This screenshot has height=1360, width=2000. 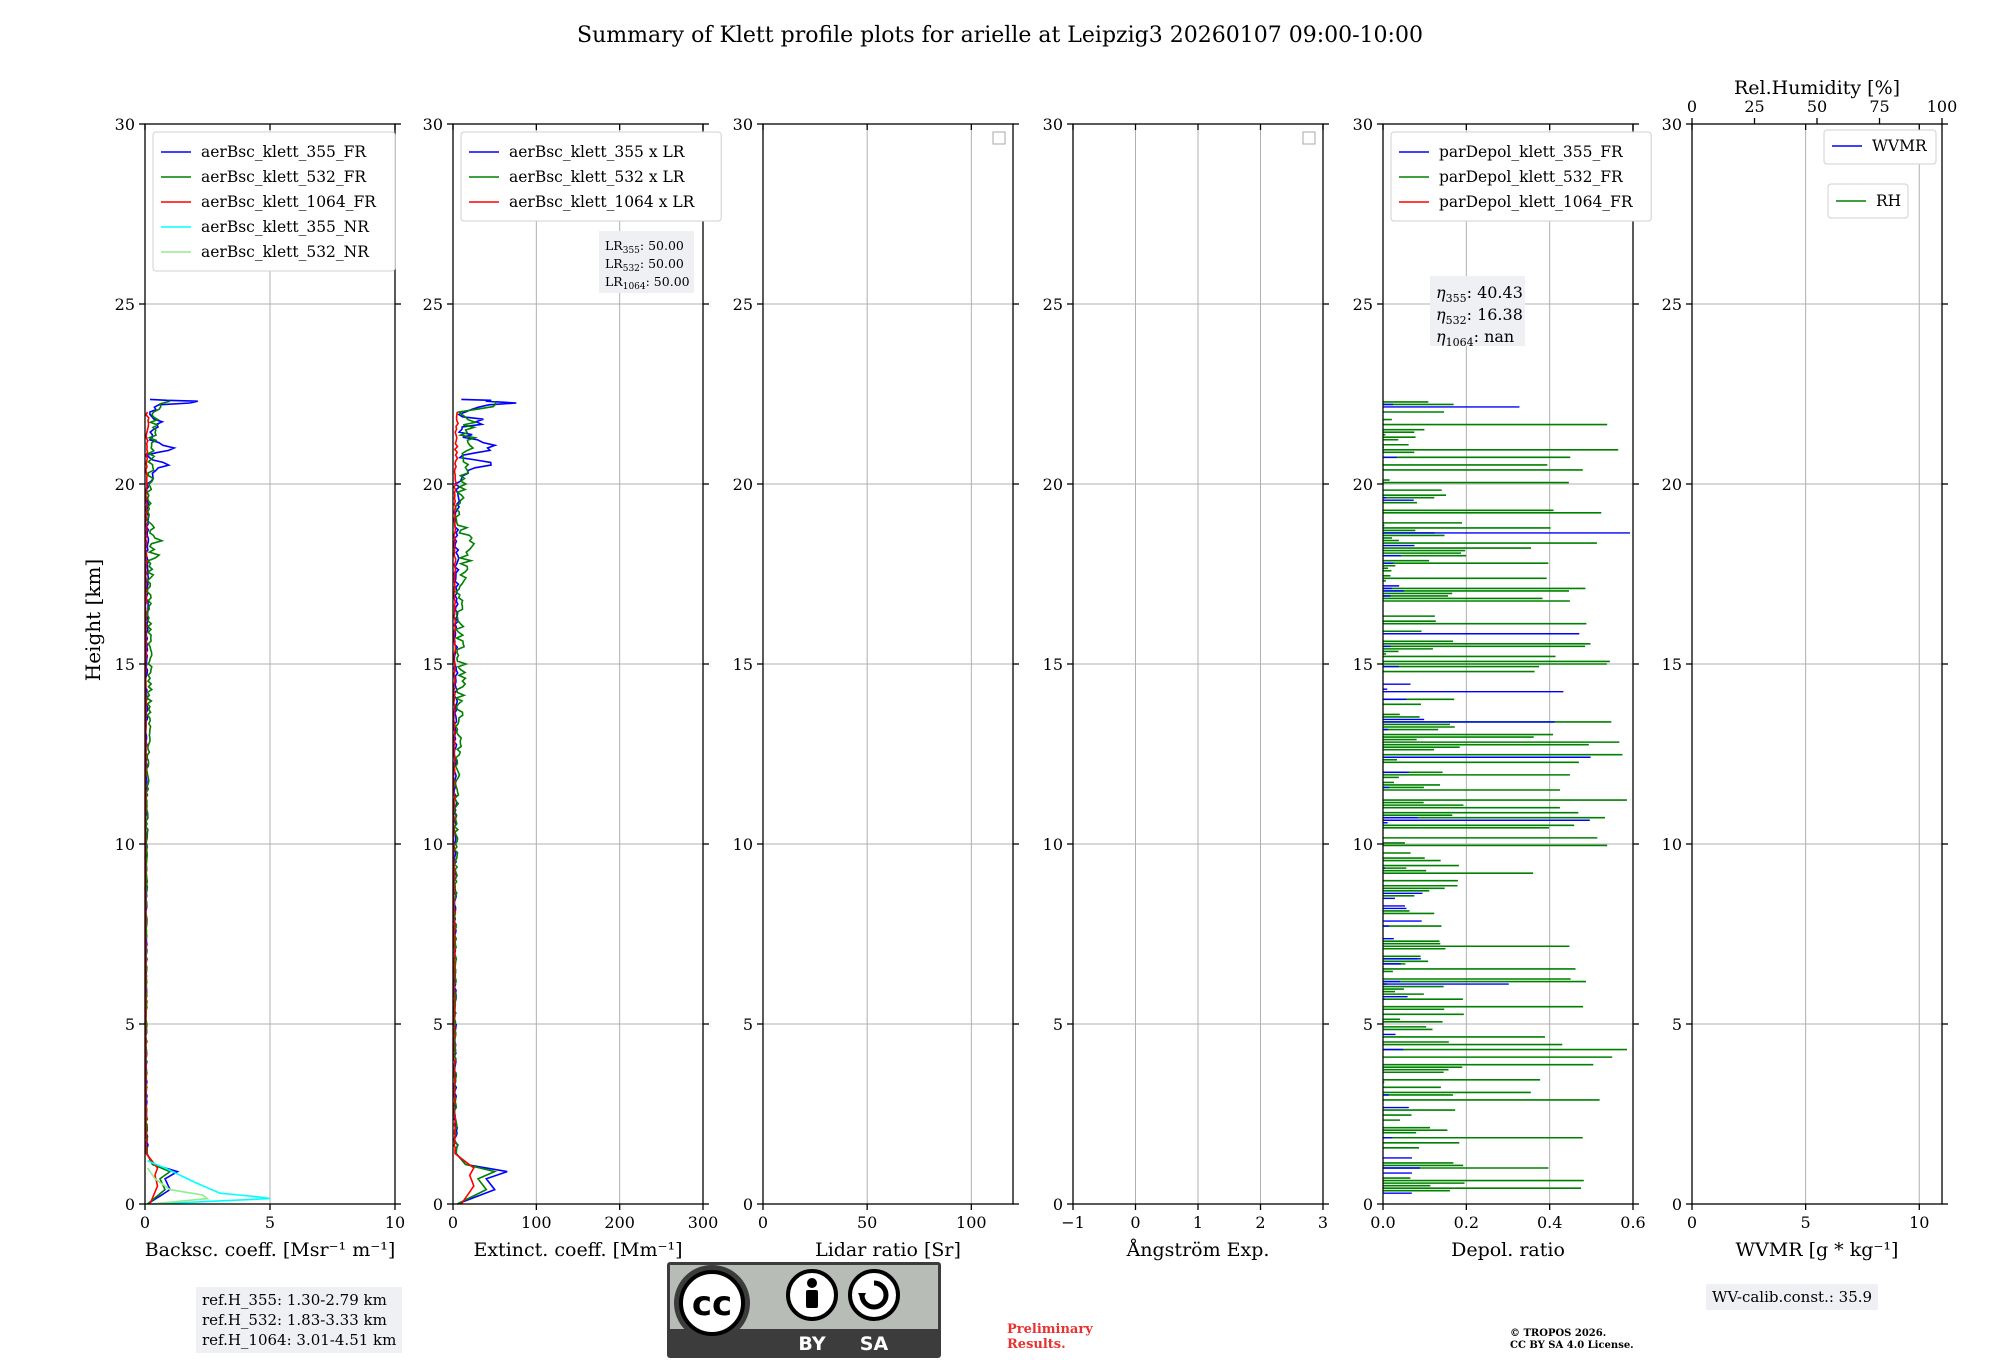 I want to click on series-line-aerBsc_klett_532 x LR, so click(x=475, y=802).